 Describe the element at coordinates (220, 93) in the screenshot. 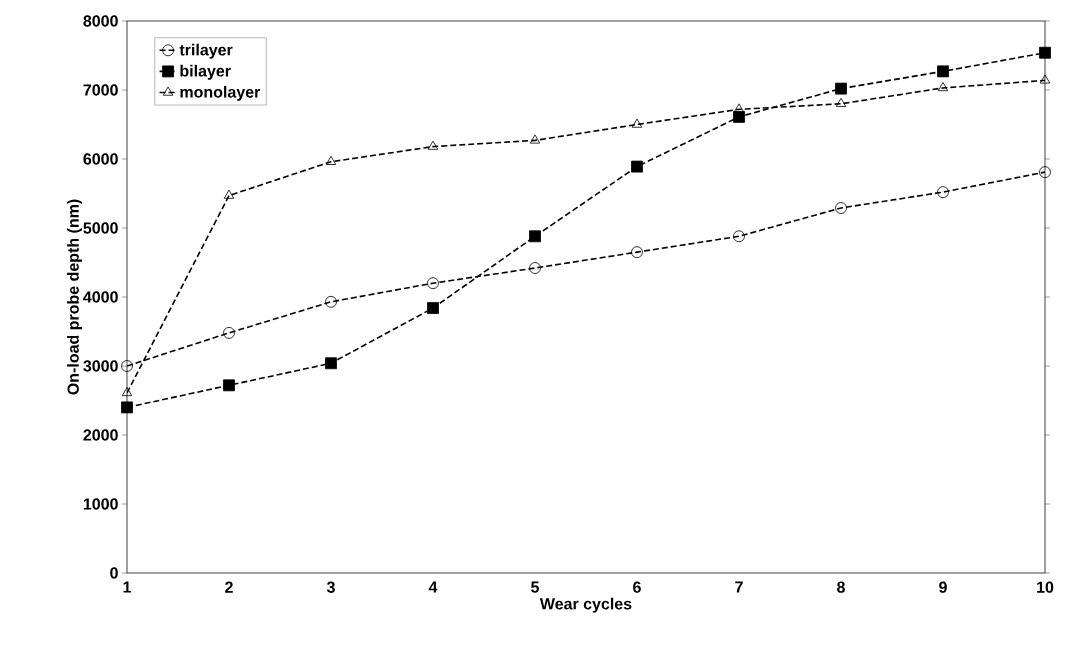

I see `legend-label: monolayer` at that location.